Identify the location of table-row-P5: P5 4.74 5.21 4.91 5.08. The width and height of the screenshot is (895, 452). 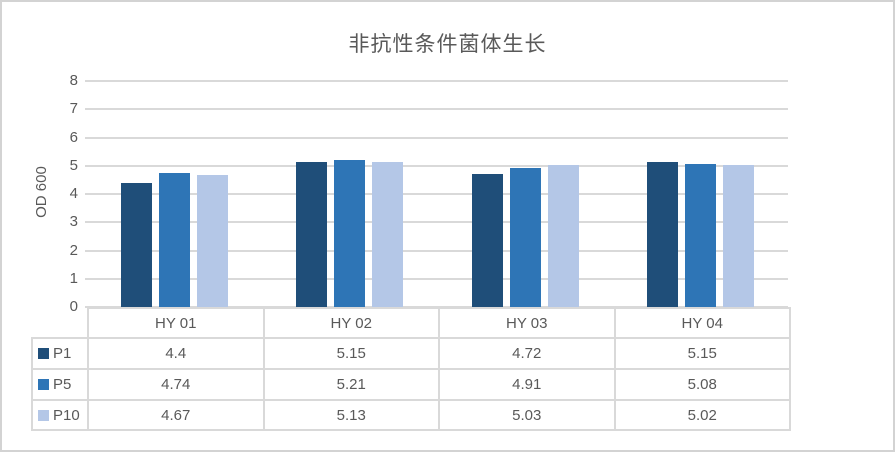
(411, 384).